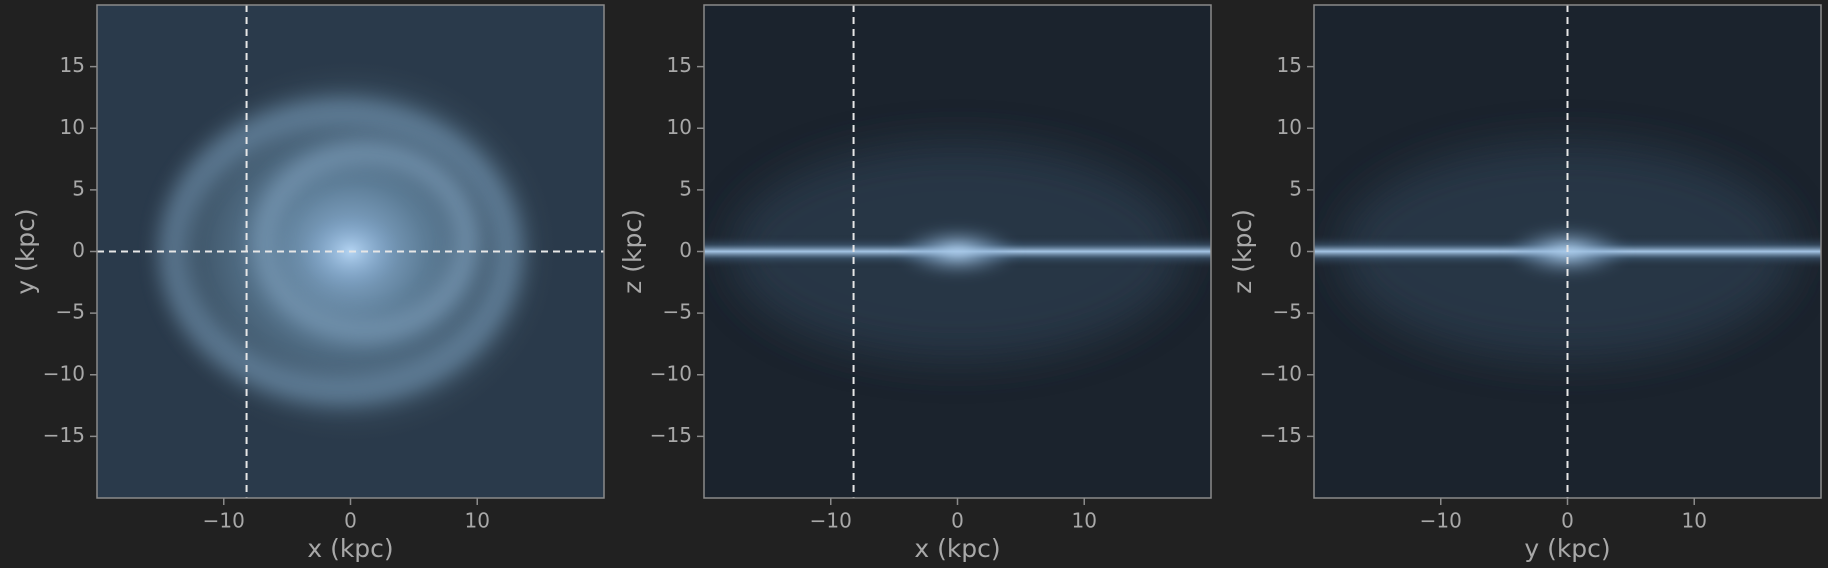 This screenshot has height=568, width=1828. I want to click on bulge, so click(957, 251).